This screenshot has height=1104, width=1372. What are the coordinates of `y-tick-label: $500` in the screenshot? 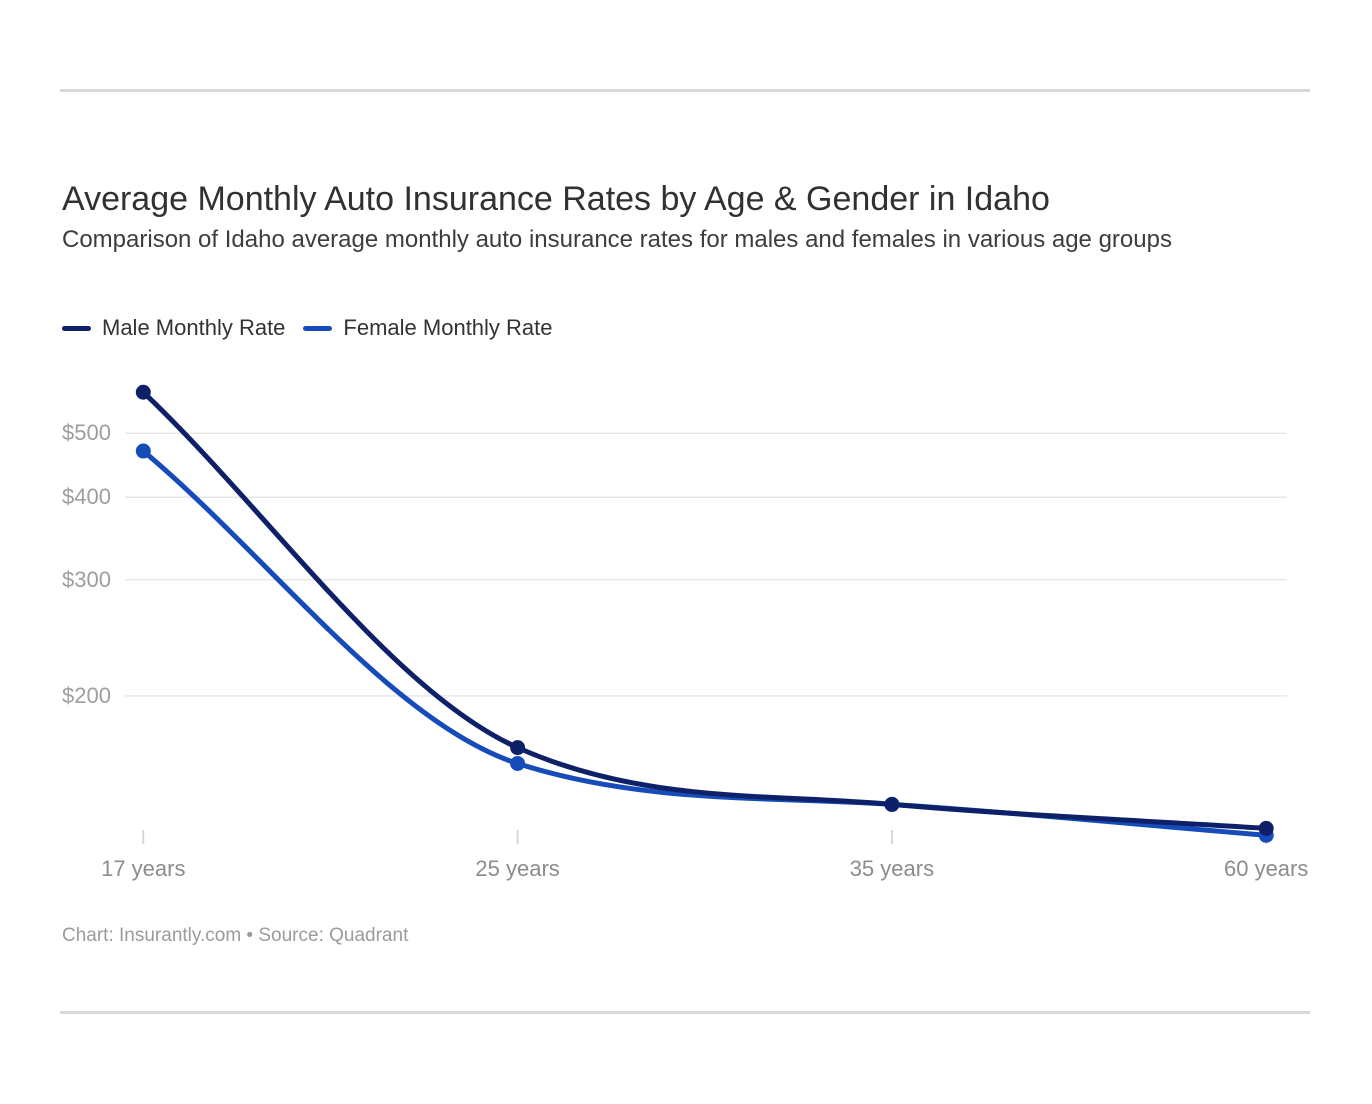 It's located at (86, 433).